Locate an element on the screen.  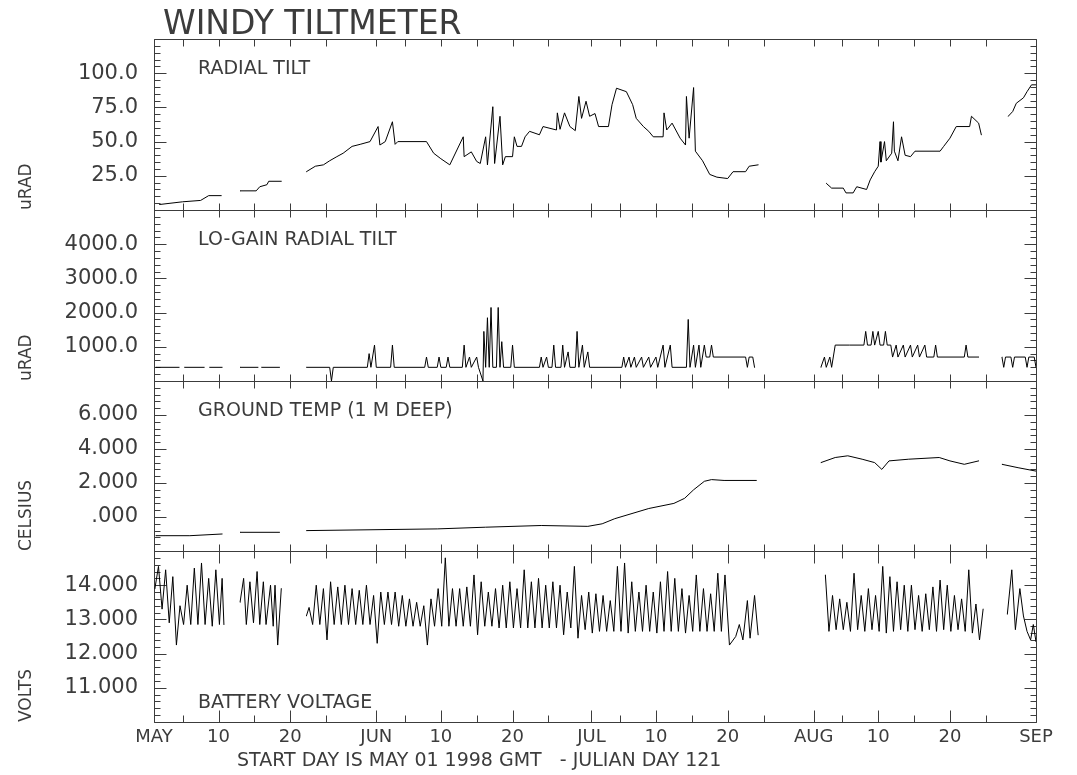
y-axis-title: VOLTS is located at coordinates (24, 695).